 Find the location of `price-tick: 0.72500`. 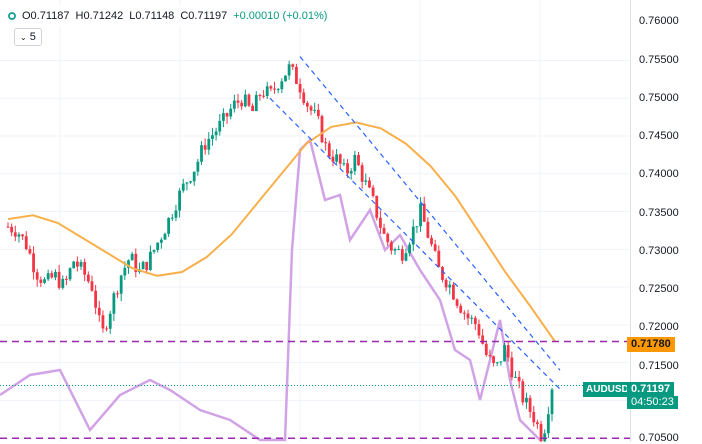

price-tick: 0.72500 is located at coordinates (659, 289).